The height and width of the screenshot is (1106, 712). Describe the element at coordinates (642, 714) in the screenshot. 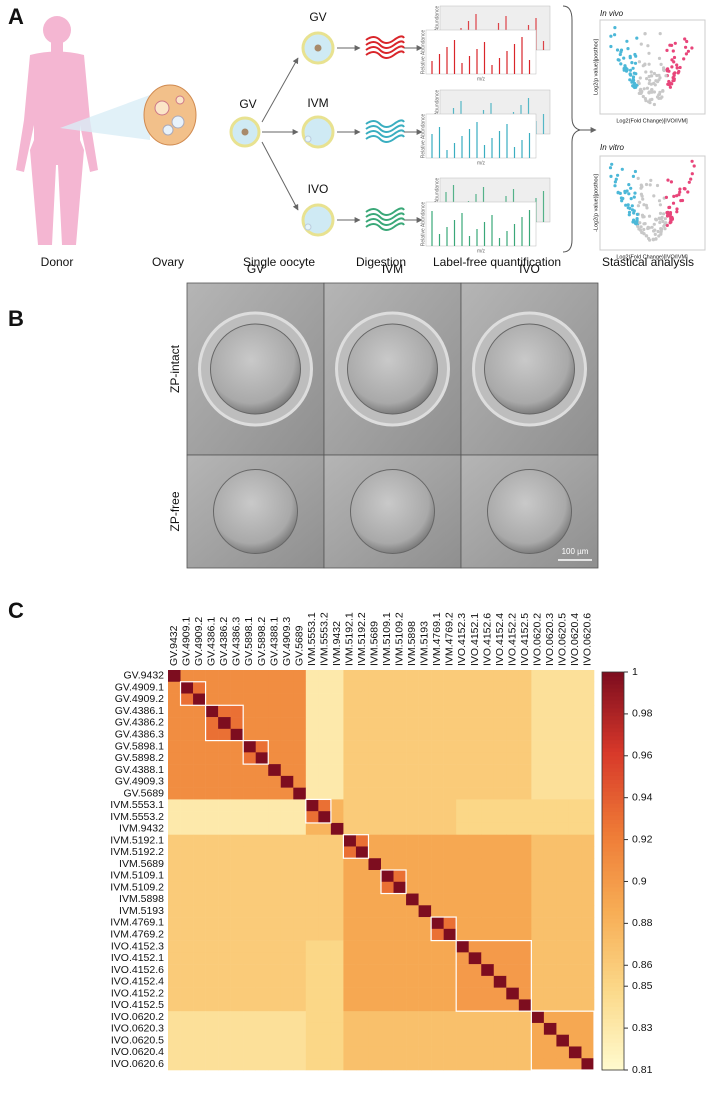

I see `colorbar-label: 0.98` at that location.